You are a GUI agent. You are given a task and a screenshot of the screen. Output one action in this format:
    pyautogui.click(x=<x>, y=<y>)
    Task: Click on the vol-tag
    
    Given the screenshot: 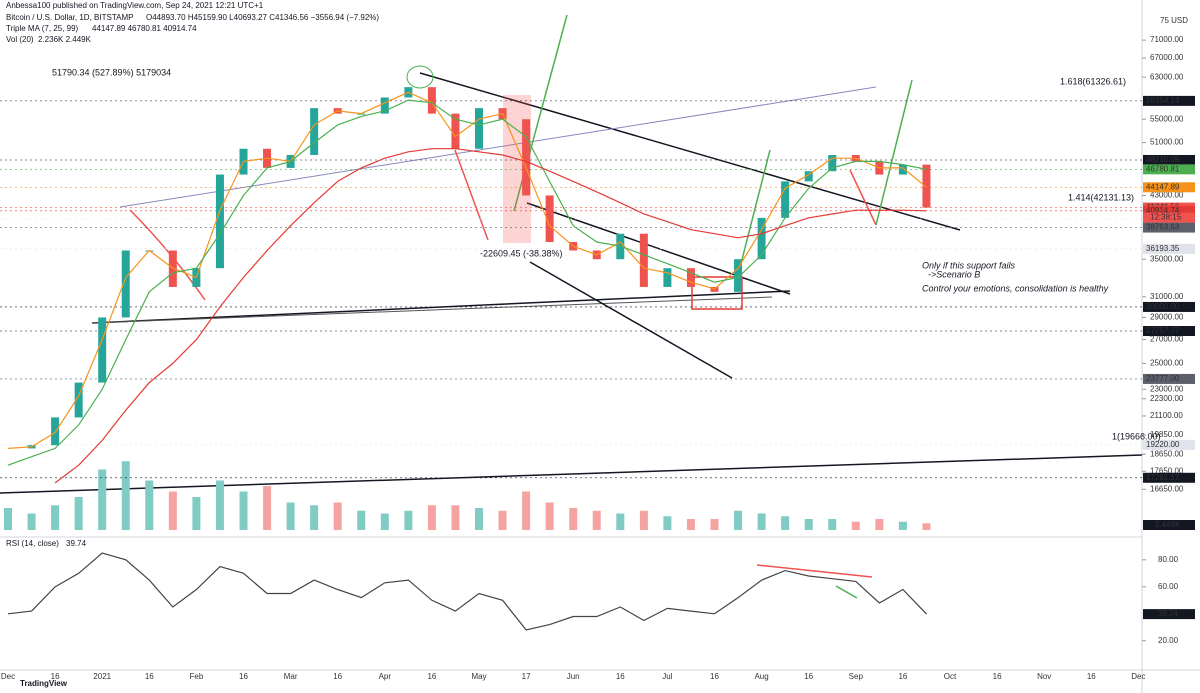 What is the action you would take?
    pyautogui.click(x=1169, y=525)
    